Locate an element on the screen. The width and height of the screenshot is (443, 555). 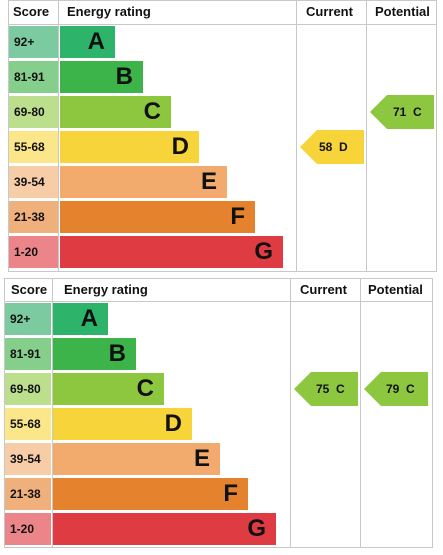
potential-rating-value: 79 C is located at coordinates (400, 389).